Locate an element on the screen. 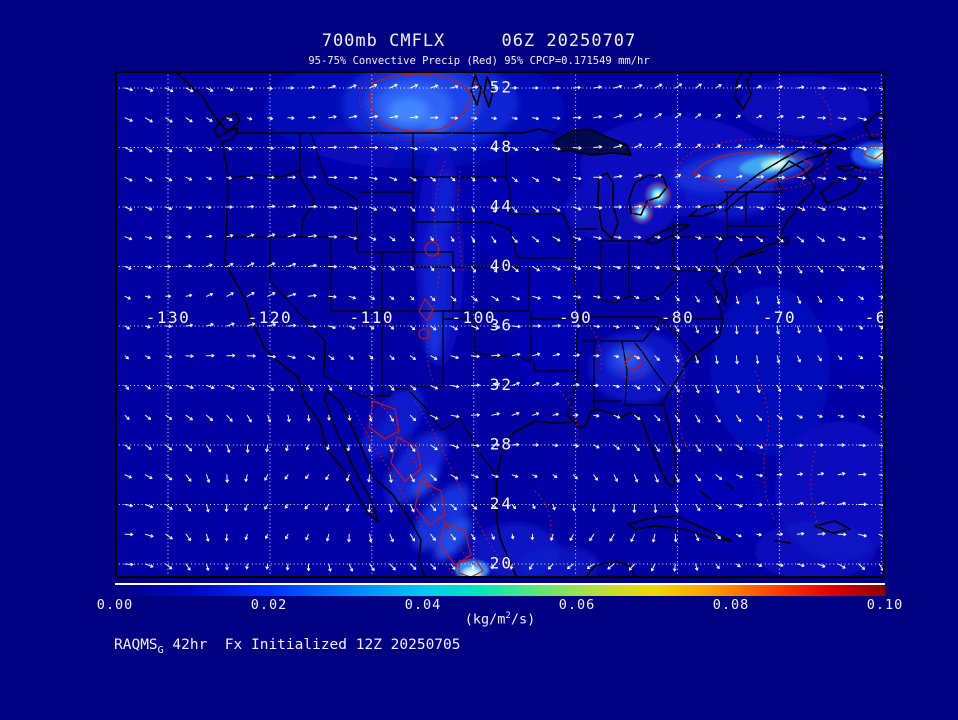  lat-label: 36 is located at coordinates (501, 325).